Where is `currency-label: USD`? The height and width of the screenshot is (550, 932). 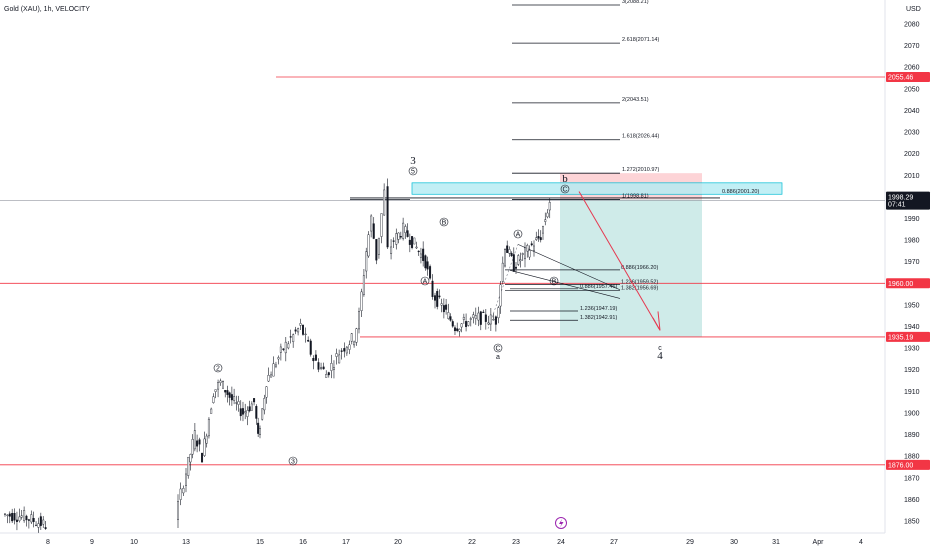
currency-label: USD is located at coordinates (913, 9).